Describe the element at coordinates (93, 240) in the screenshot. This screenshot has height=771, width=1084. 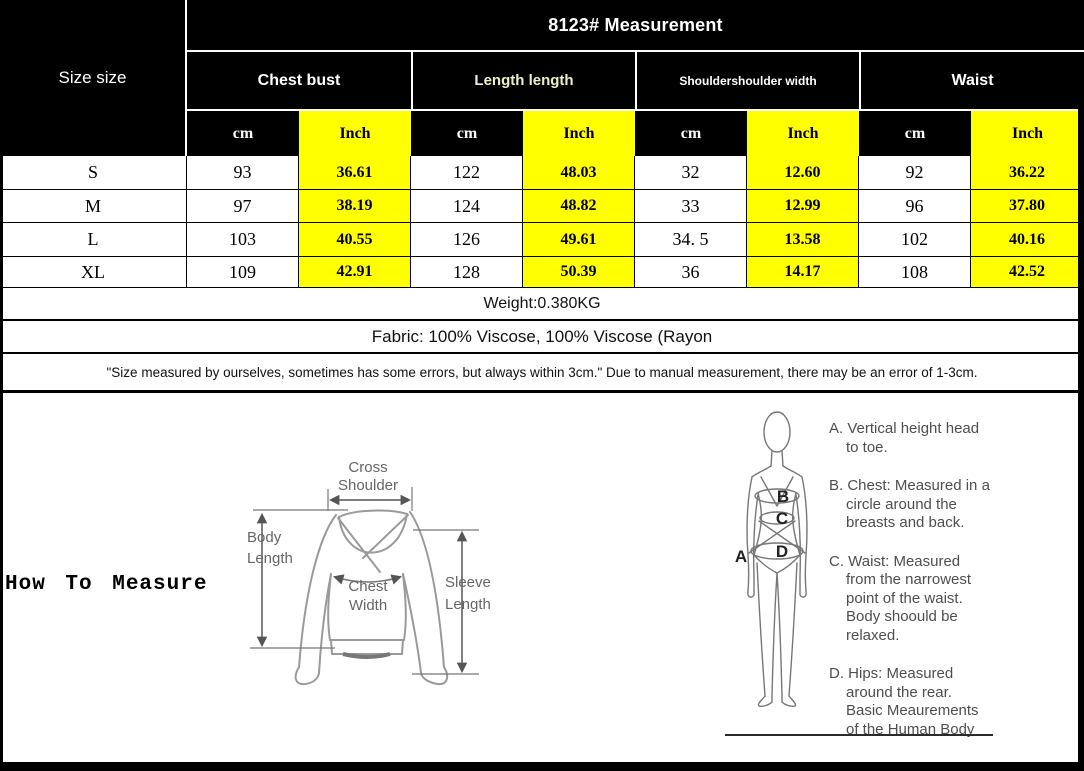
I see `size-cell: L` at that location.